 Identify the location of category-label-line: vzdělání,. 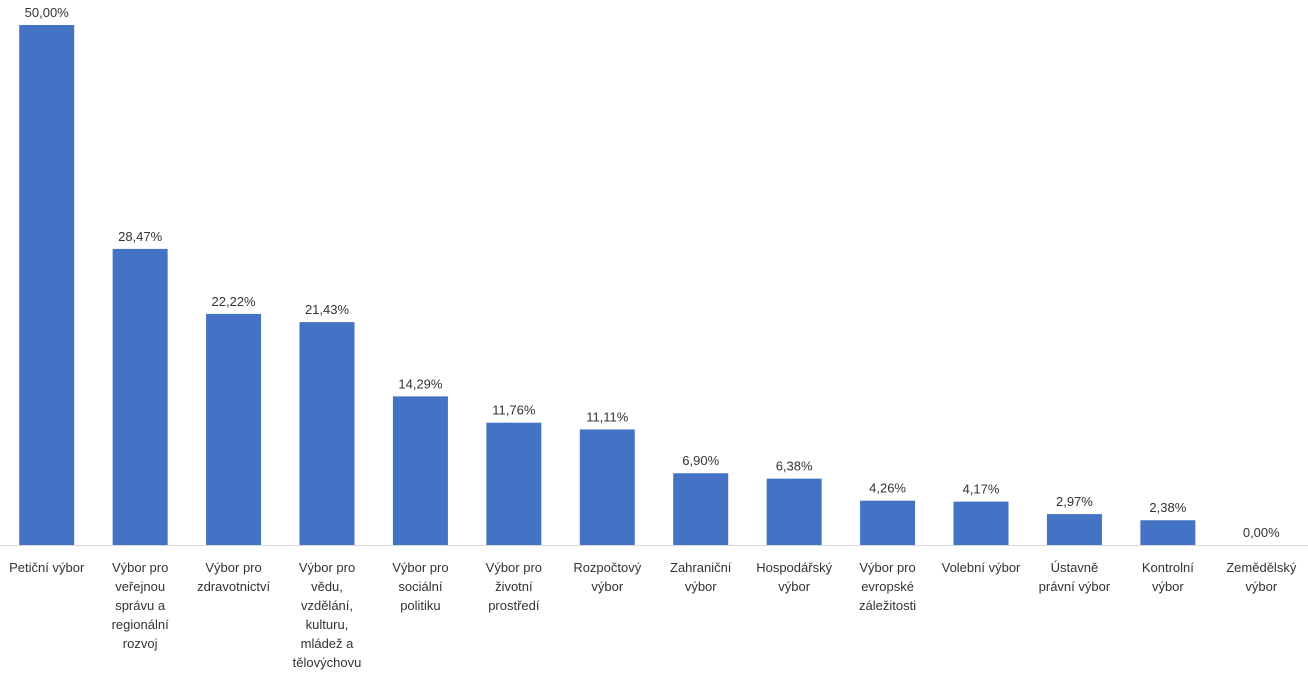
(327, 605).